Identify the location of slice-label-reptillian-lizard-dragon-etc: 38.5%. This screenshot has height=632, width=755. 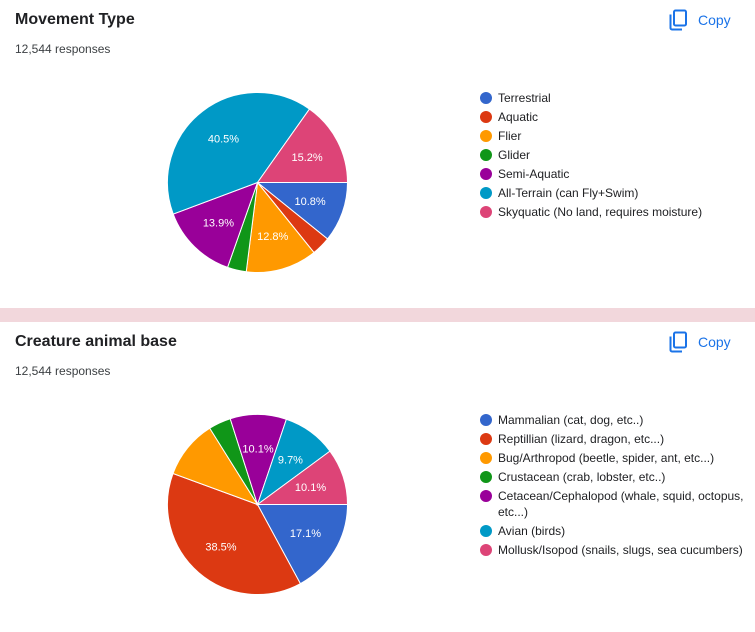
(220, 548).